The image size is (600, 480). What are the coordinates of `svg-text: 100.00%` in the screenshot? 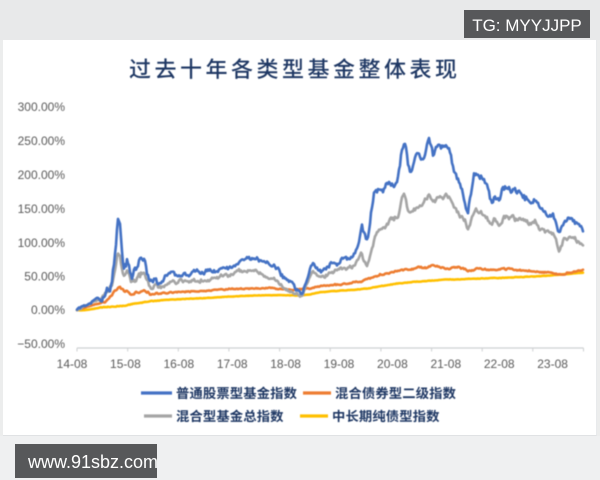 It's located at (42, 243).